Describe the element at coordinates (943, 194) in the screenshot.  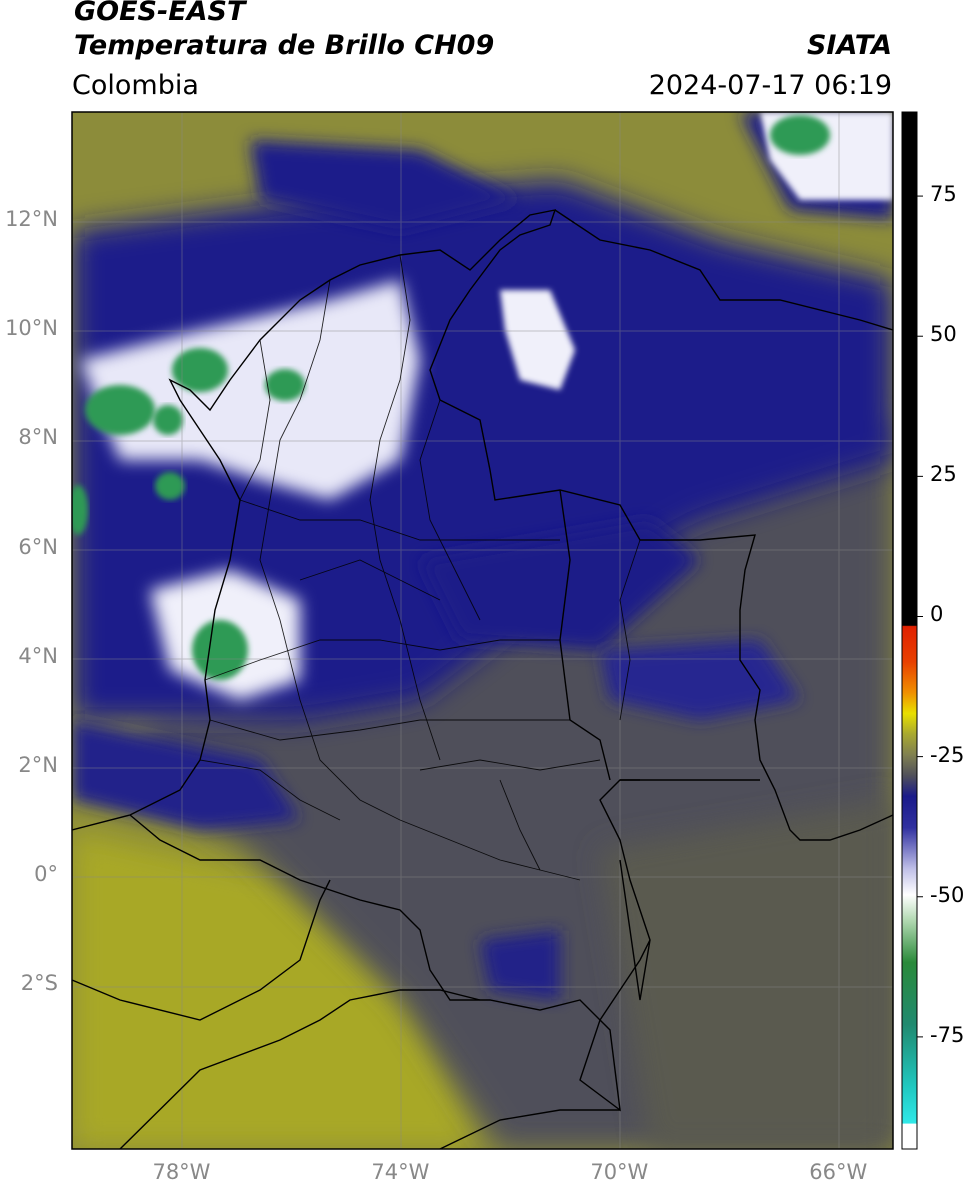
I see `colorbar-tick-label: 75` at that location.